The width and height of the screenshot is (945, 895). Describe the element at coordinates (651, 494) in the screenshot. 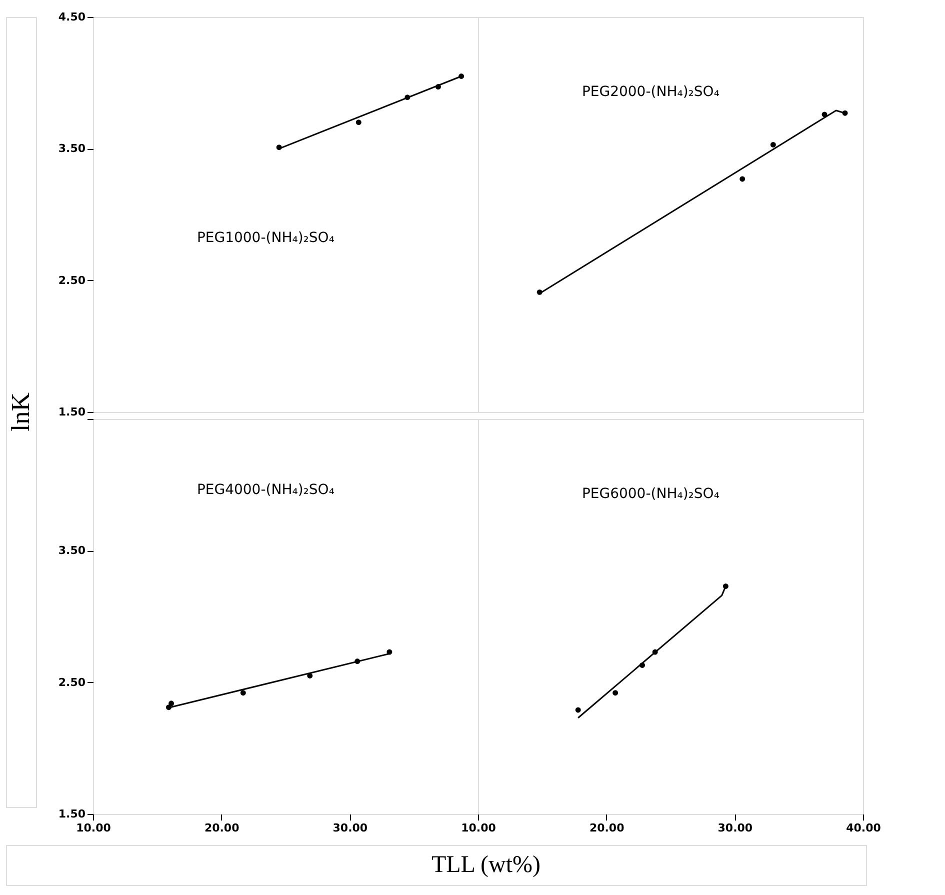

I see `text: PEG6000-(NH₄)₂SO₄` at that location.